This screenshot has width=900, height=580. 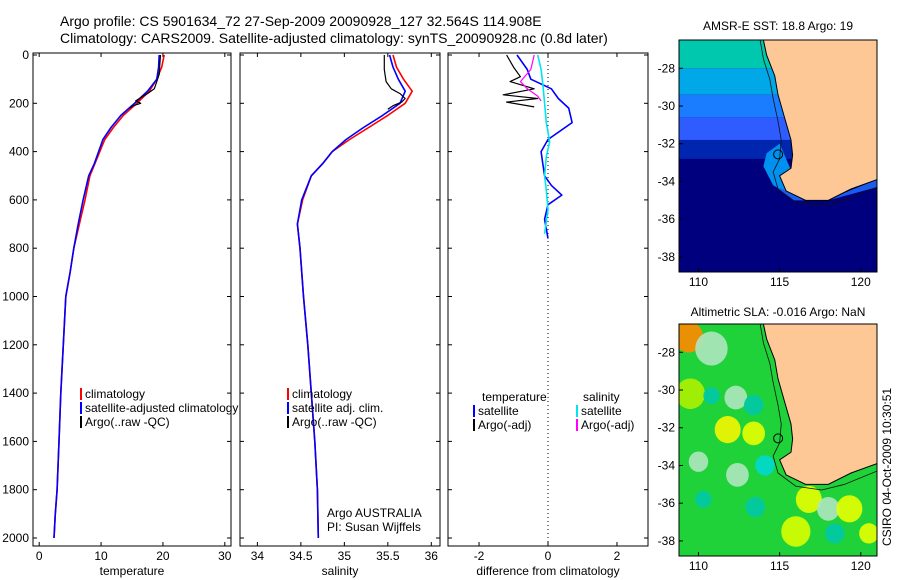 I want to click on sla_map-land, so click(x=820, y=404).